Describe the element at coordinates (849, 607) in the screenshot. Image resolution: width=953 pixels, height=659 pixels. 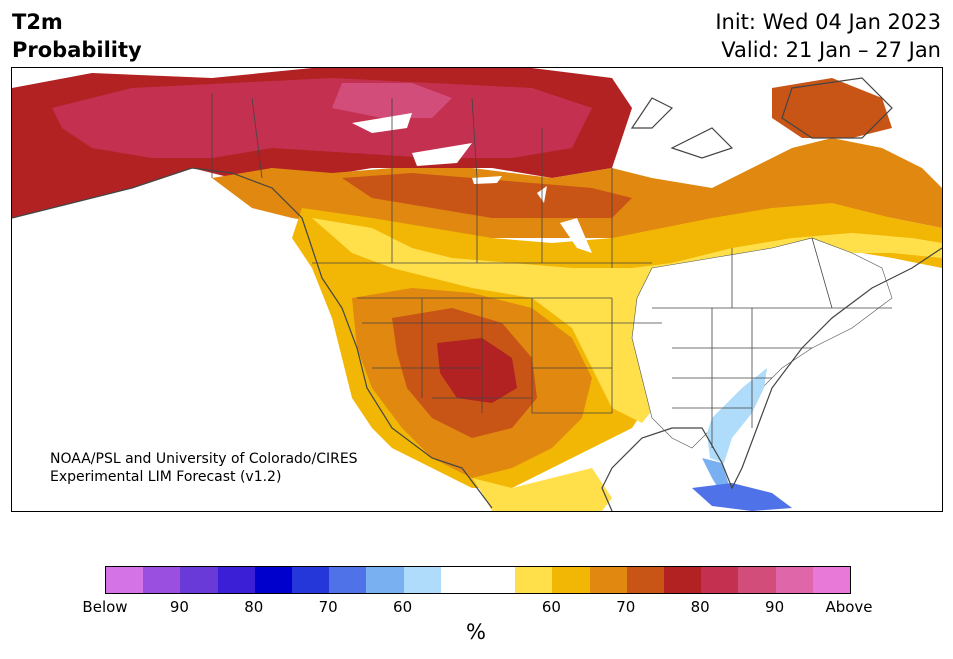
I see `colorbar-tick-label: Above` at that location.